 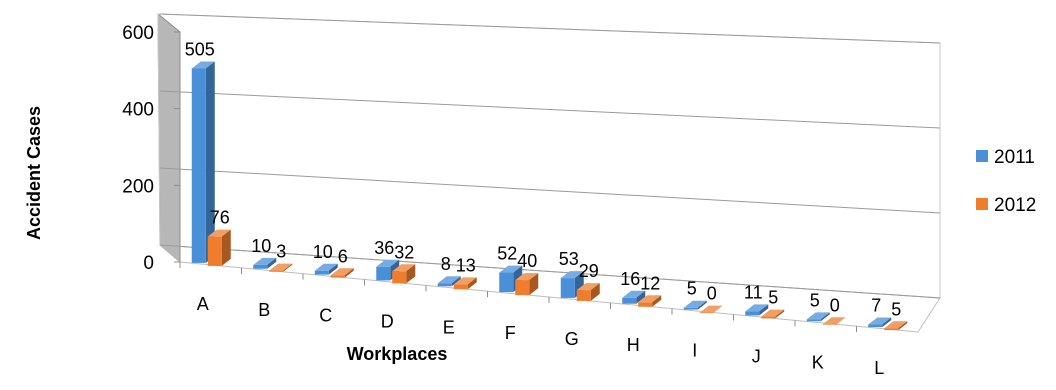 What do you see at coordinates (650, 301) in the screenshot?
I see `bar-H-2012` at bounding box center [650, 301].